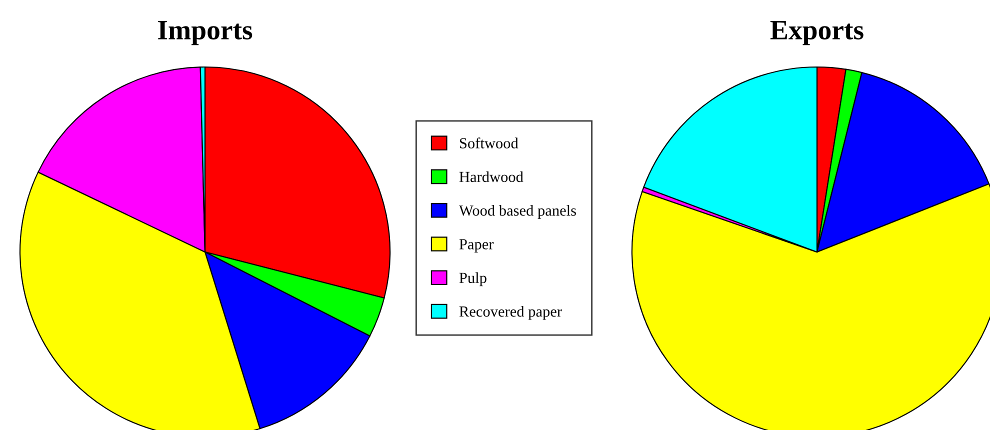  What do you see at coordinates (491, 176) in the screenshot?
I see `legend-label: Hardwood` at bounding box center [491, 176].